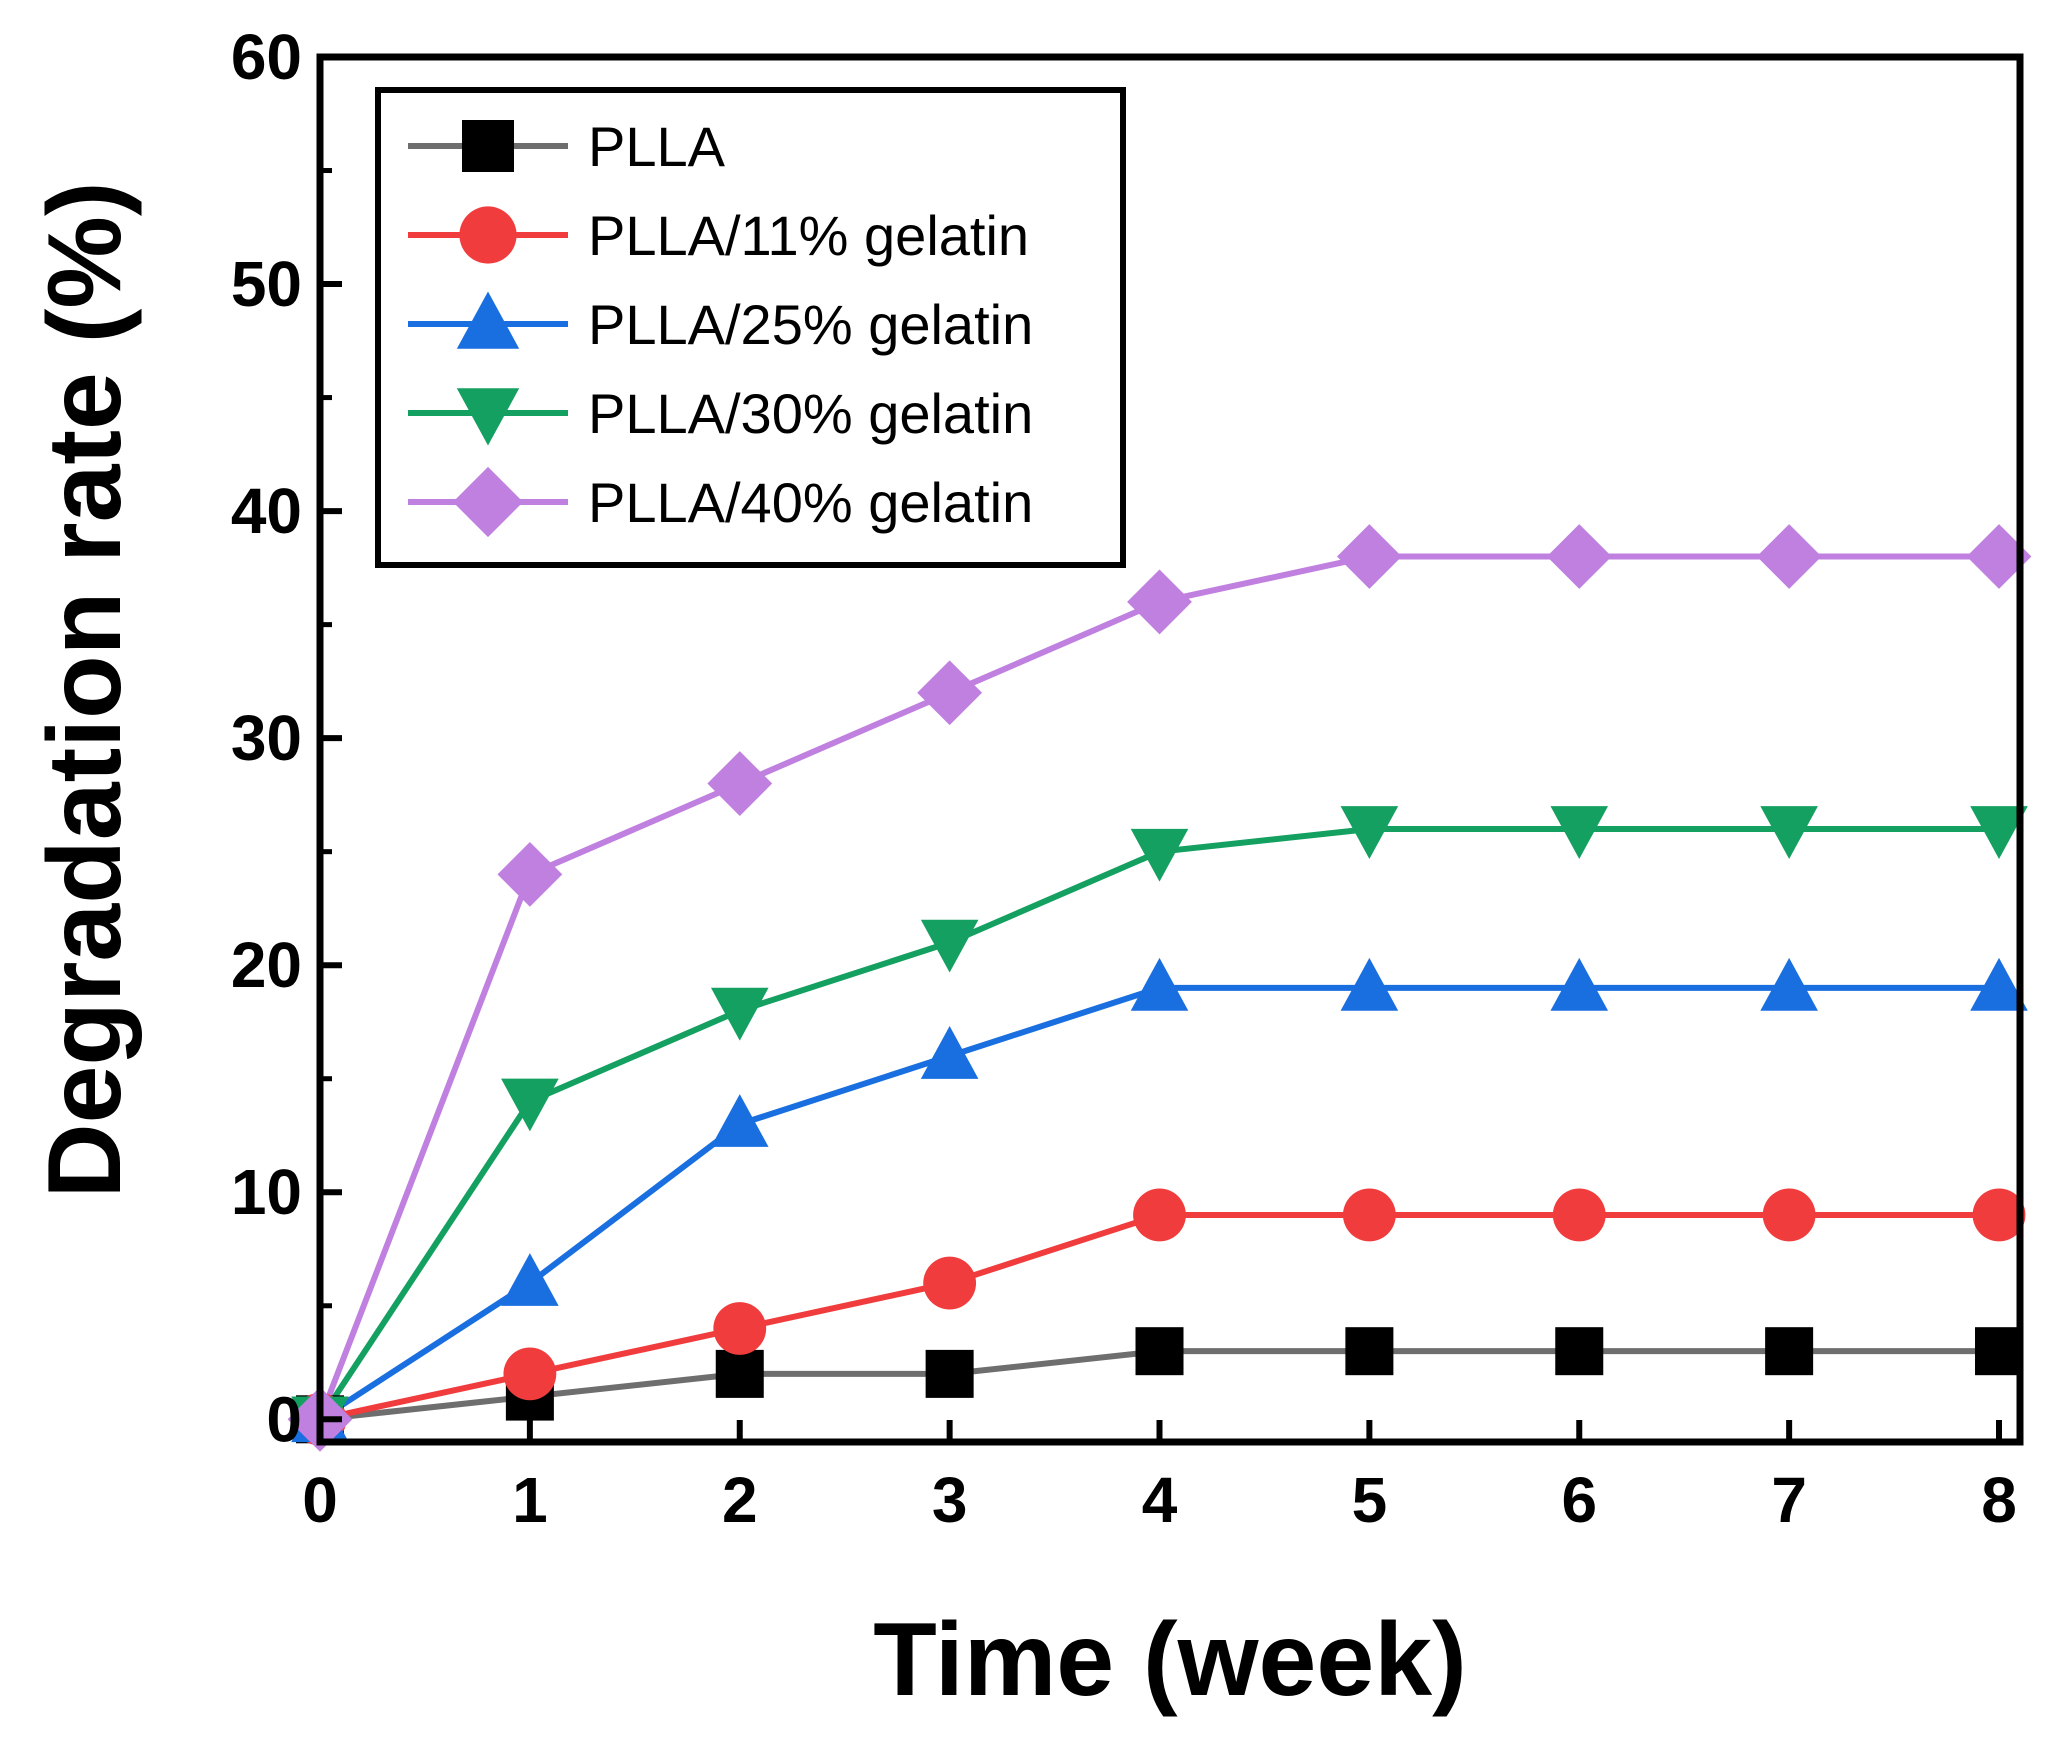 This screenshot has height=1751, width=2049. What do you see at coordinates (1579, 1500) in the screenshot?
I see `x-tick-label: 6` at bounding box center [1579, 1500].